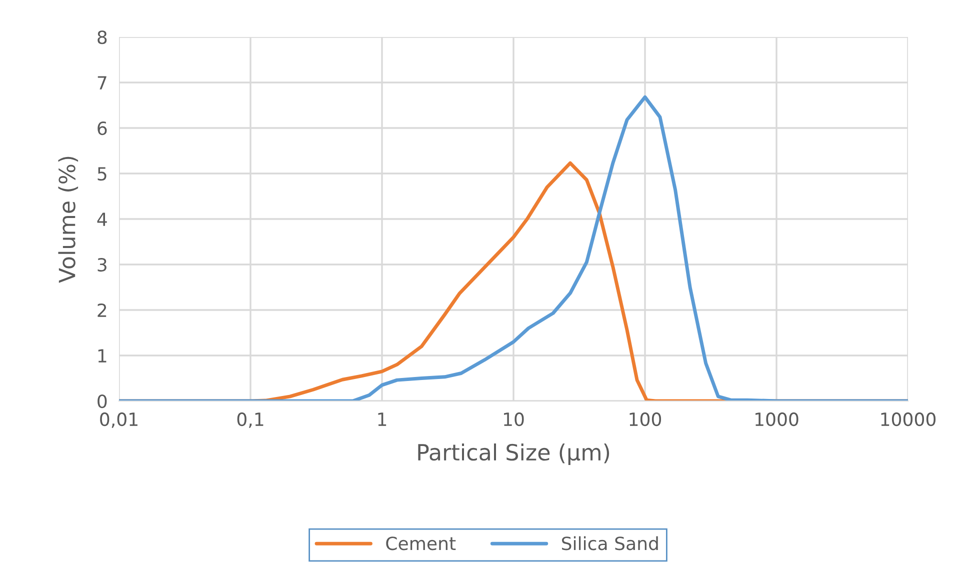  I want to click on x-tick-label: 10000, so click(908, 419).